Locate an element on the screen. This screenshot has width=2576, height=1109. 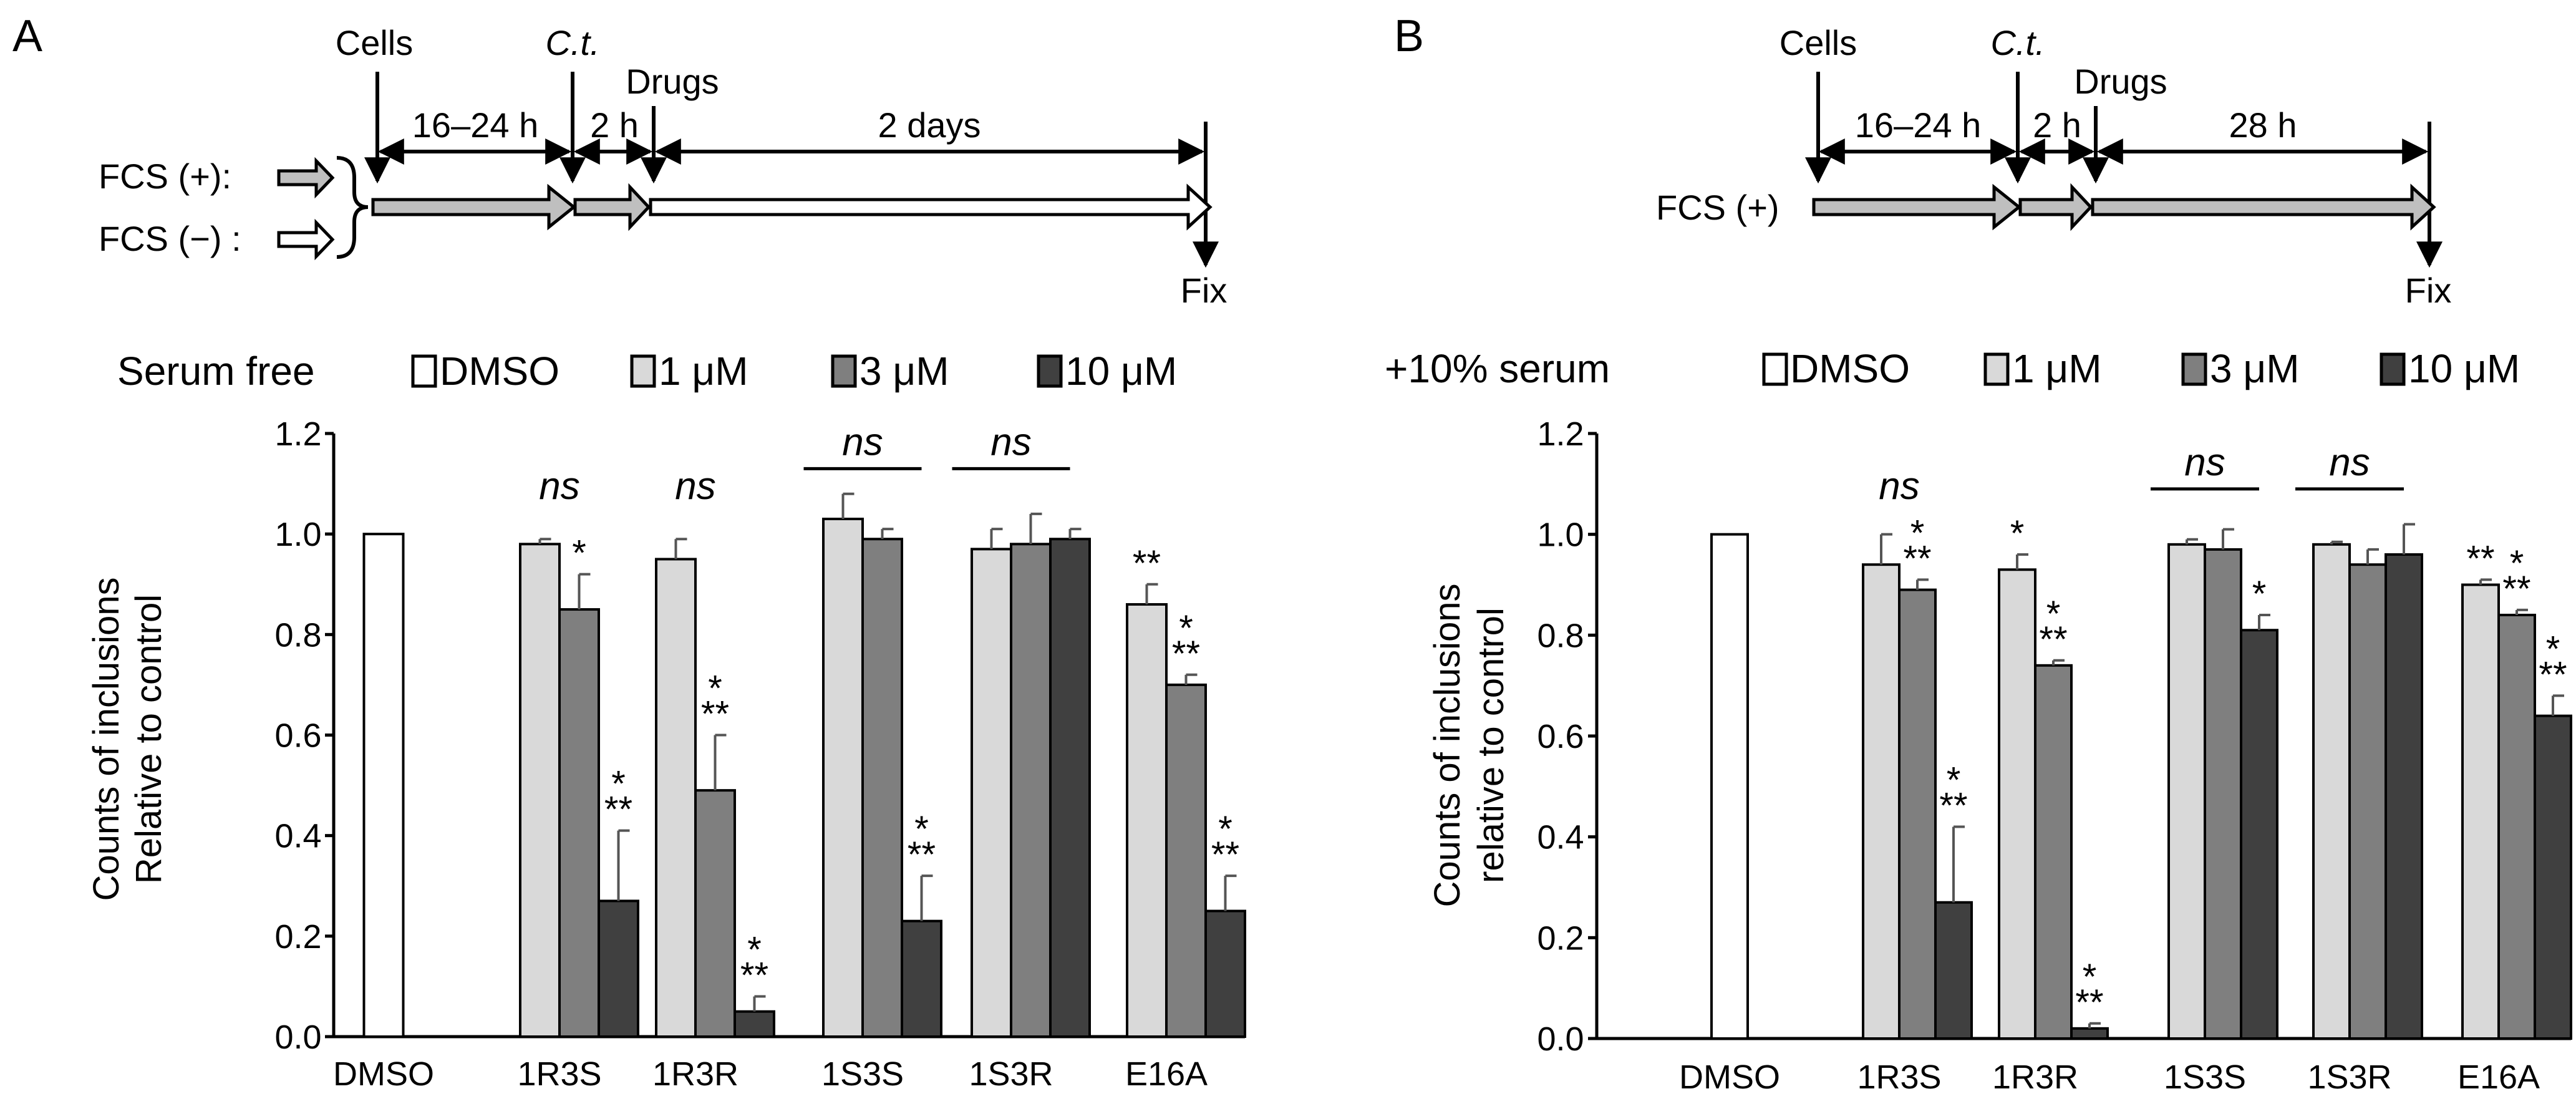
legend-swatch-dmso is located at coordinates (424, 371).